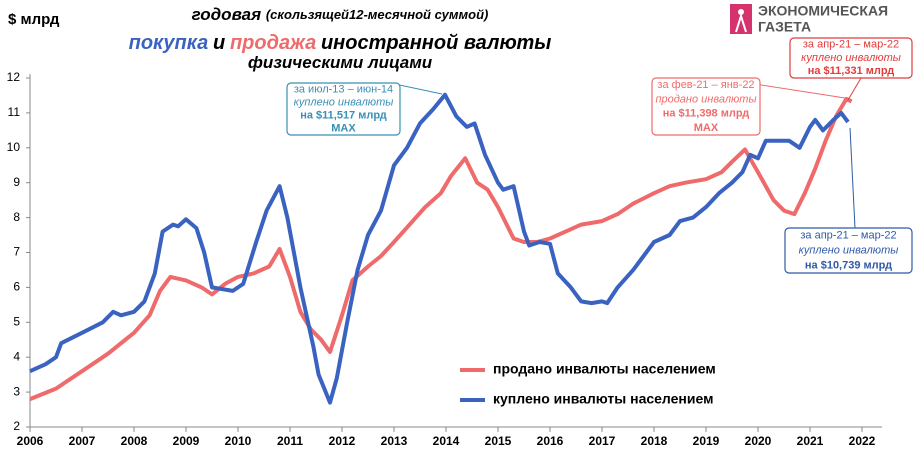  I want to click on annotation-text: на $11,398 млрд, so click(706, 114).